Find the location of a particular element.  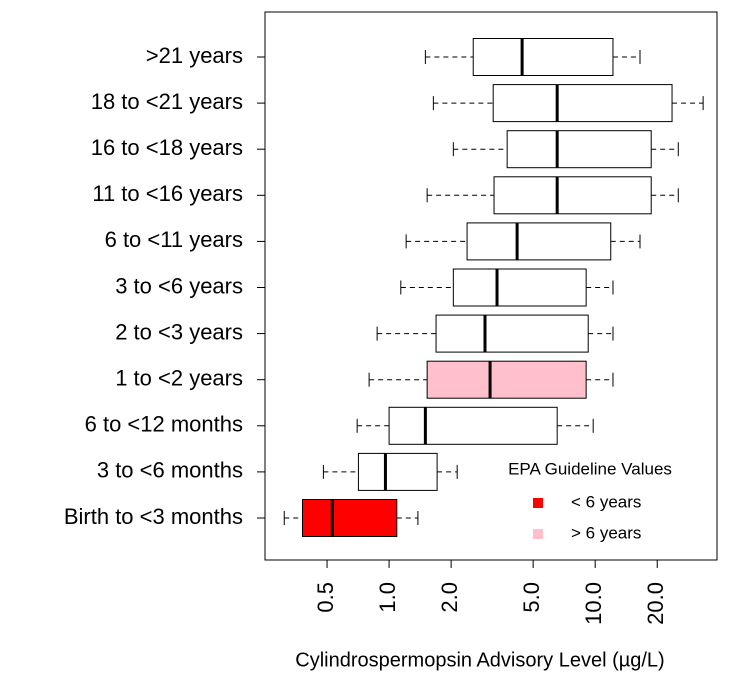

legend-label: < 6 years is located at coordinates (606, 501).